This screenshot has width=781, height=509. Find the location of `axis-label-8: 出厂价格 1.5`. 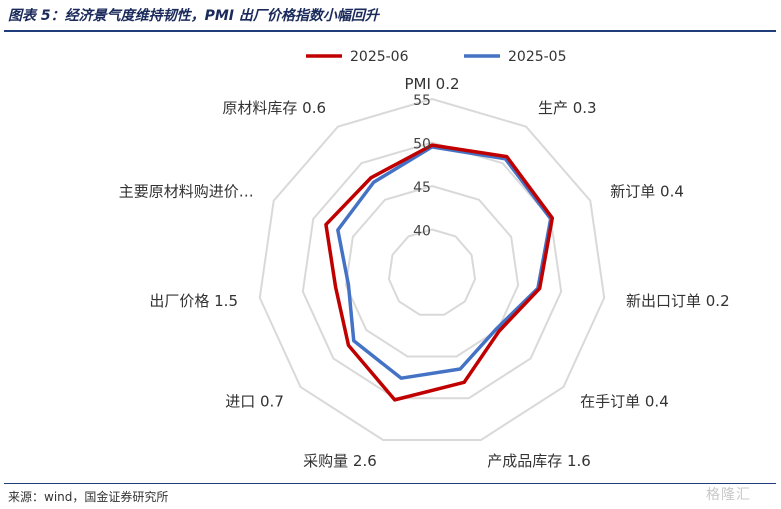

axis-label-8: 出厂价格 1.5 is located at coordinates (193, 301).